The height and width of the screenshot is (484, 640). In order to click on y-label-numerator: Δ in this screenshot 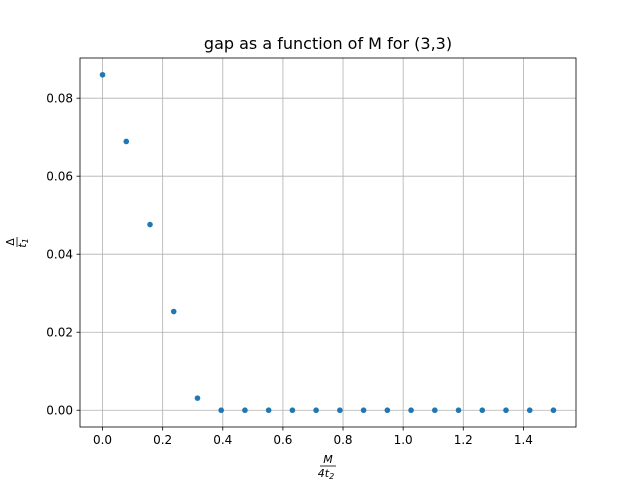, I will do `click(10, 242)`.